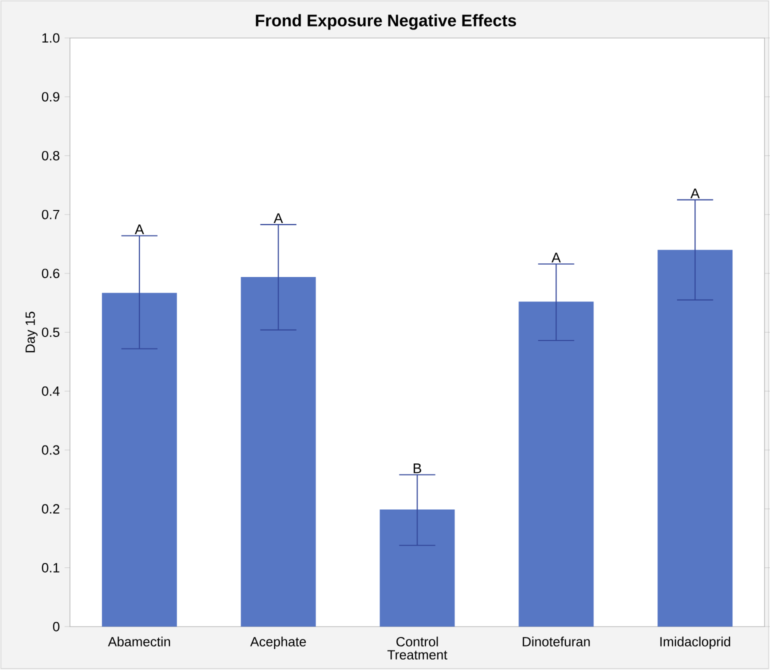 This screenshot has width=770, height=670. Describe the element at coordinates (139, 641) in the screenshot. I see `x-tick-label: Abamectin` at that location.